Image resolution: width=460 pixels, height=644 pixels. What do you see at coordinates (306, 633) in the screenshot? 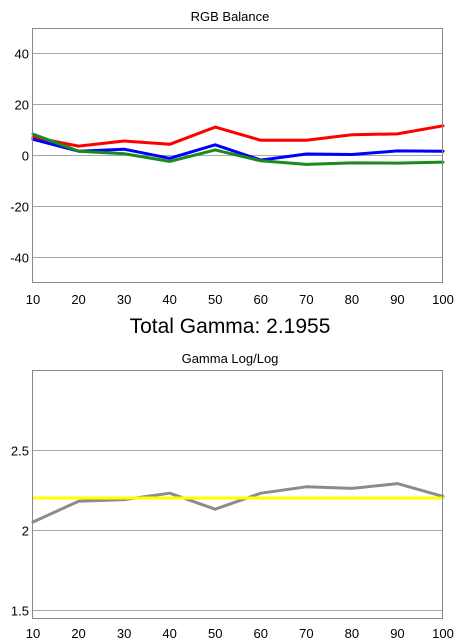
I see `gamma-x-tick-label: 70` at bounding box center [306, 633].